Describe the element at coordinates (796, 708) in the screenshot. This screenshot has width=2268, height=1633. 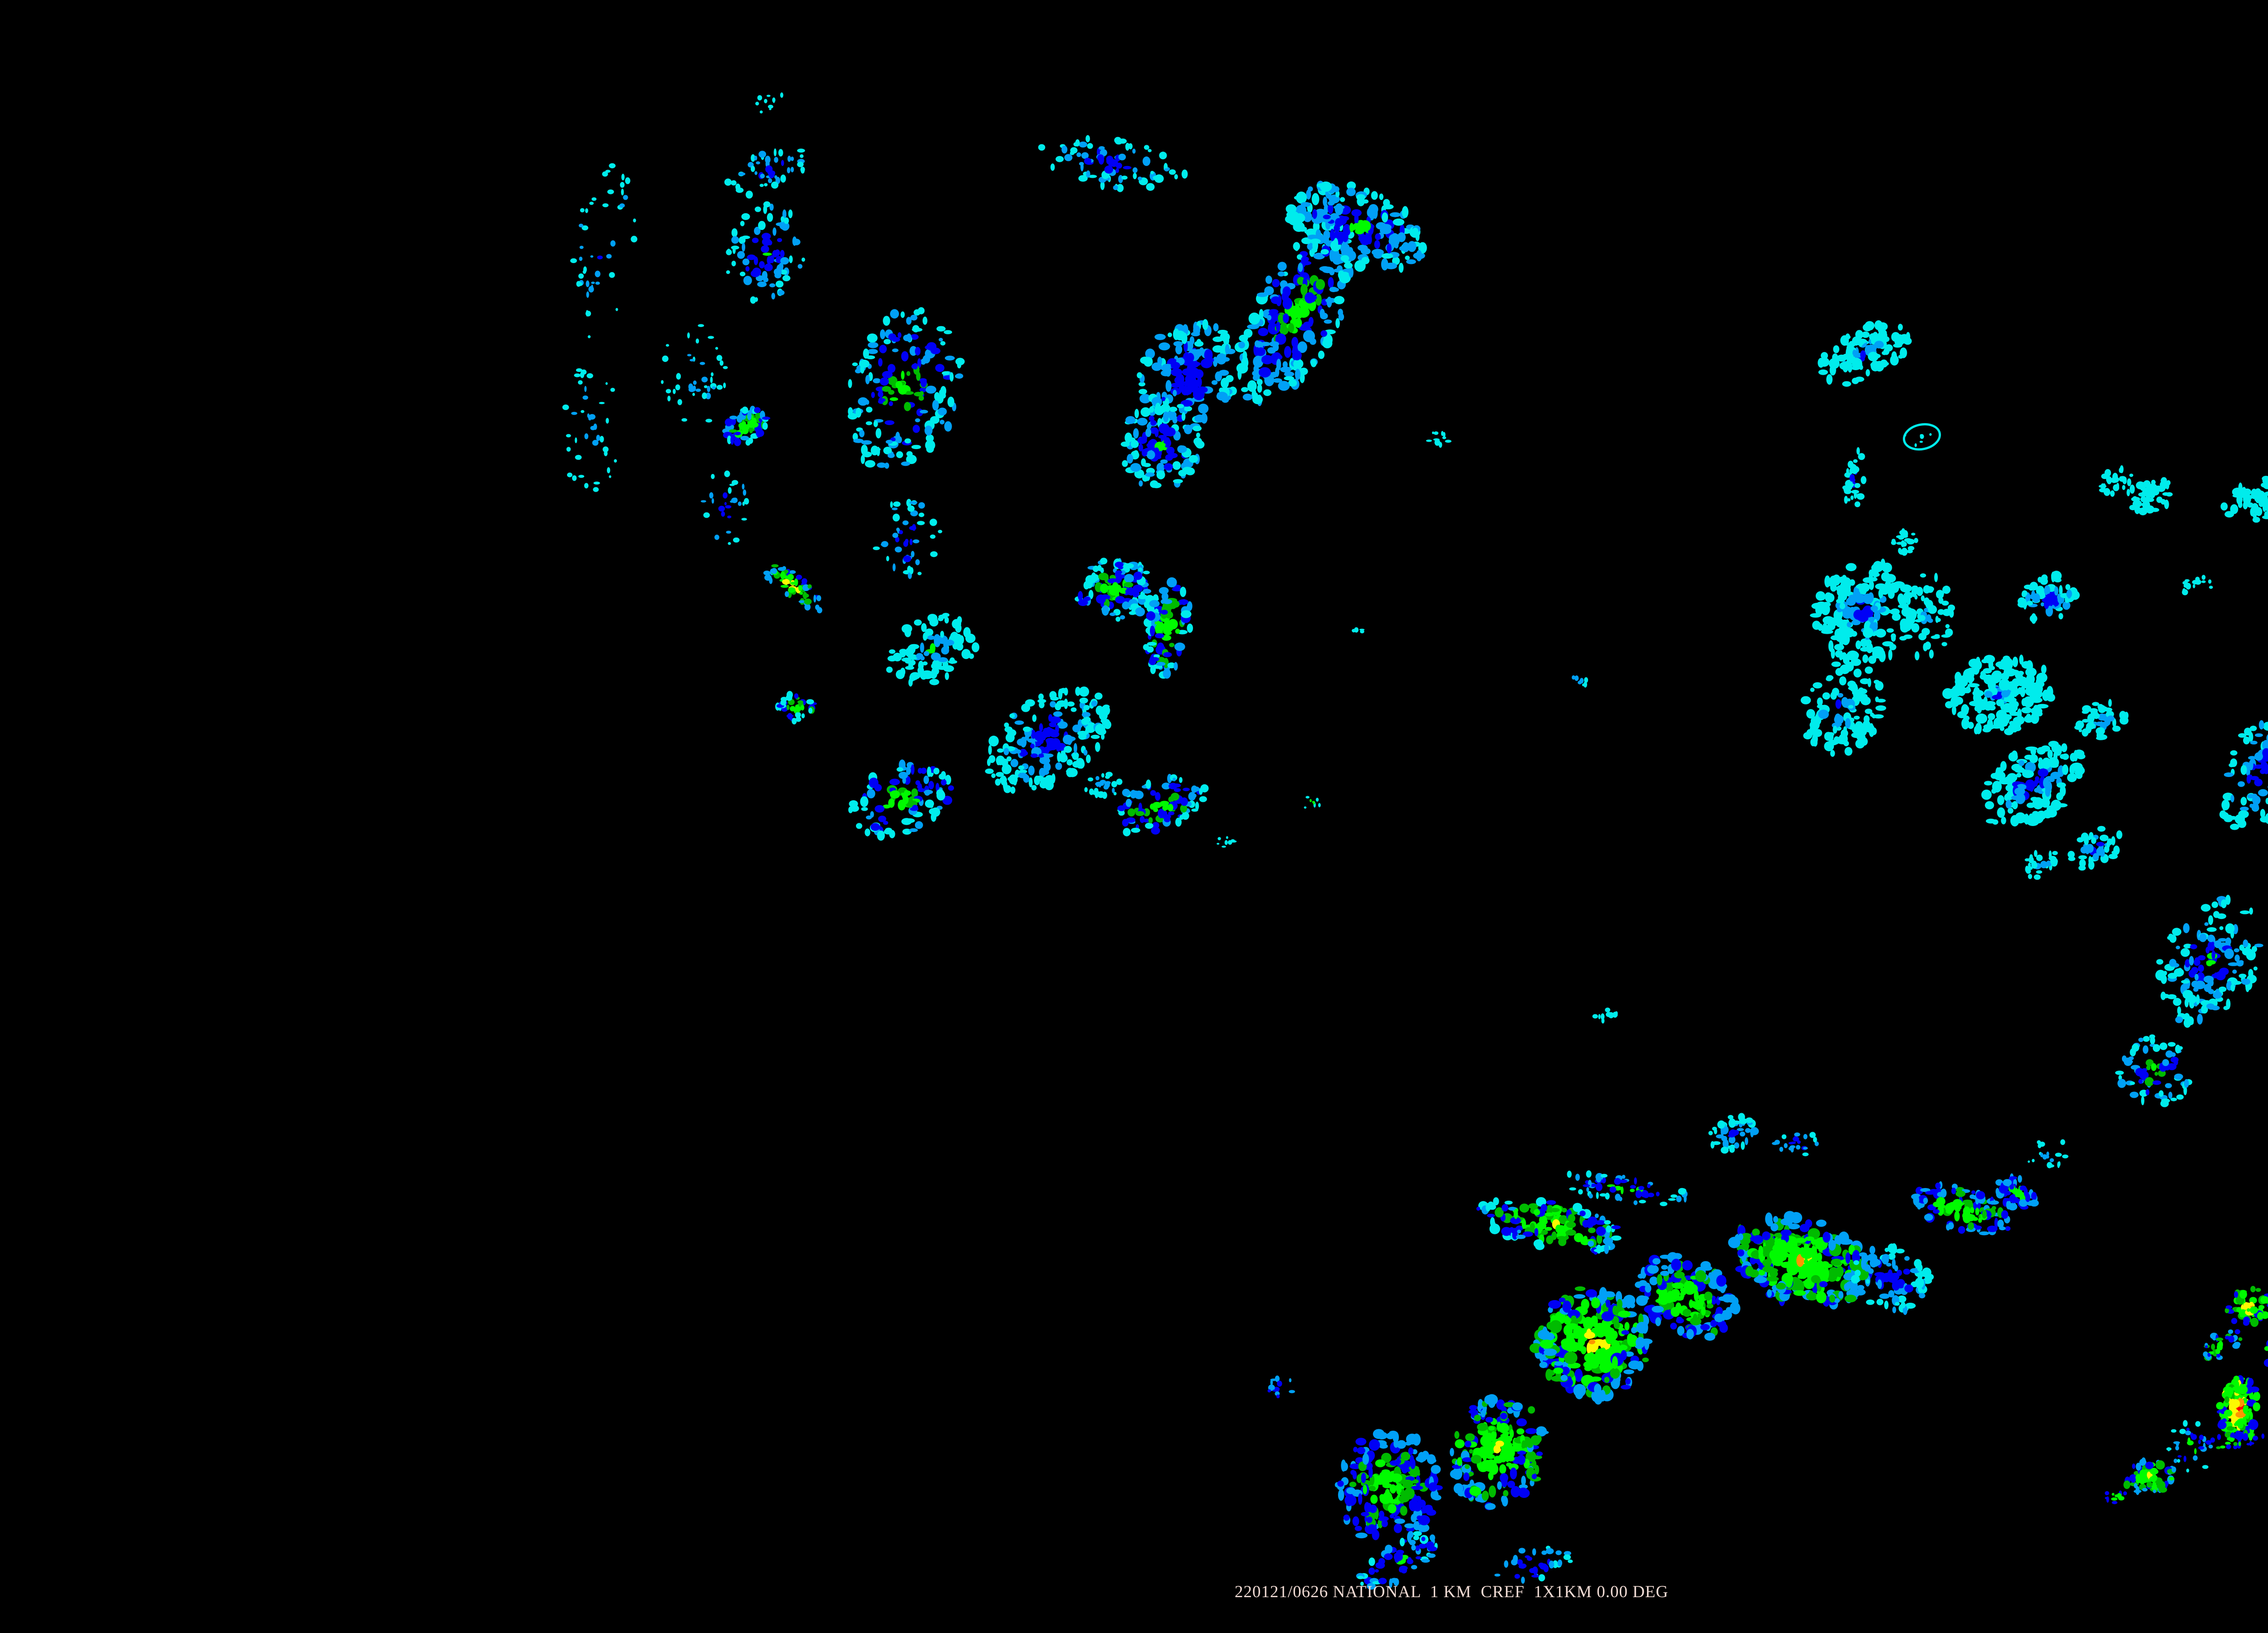
I see `echo-cluster-nw-small-green` at that location.